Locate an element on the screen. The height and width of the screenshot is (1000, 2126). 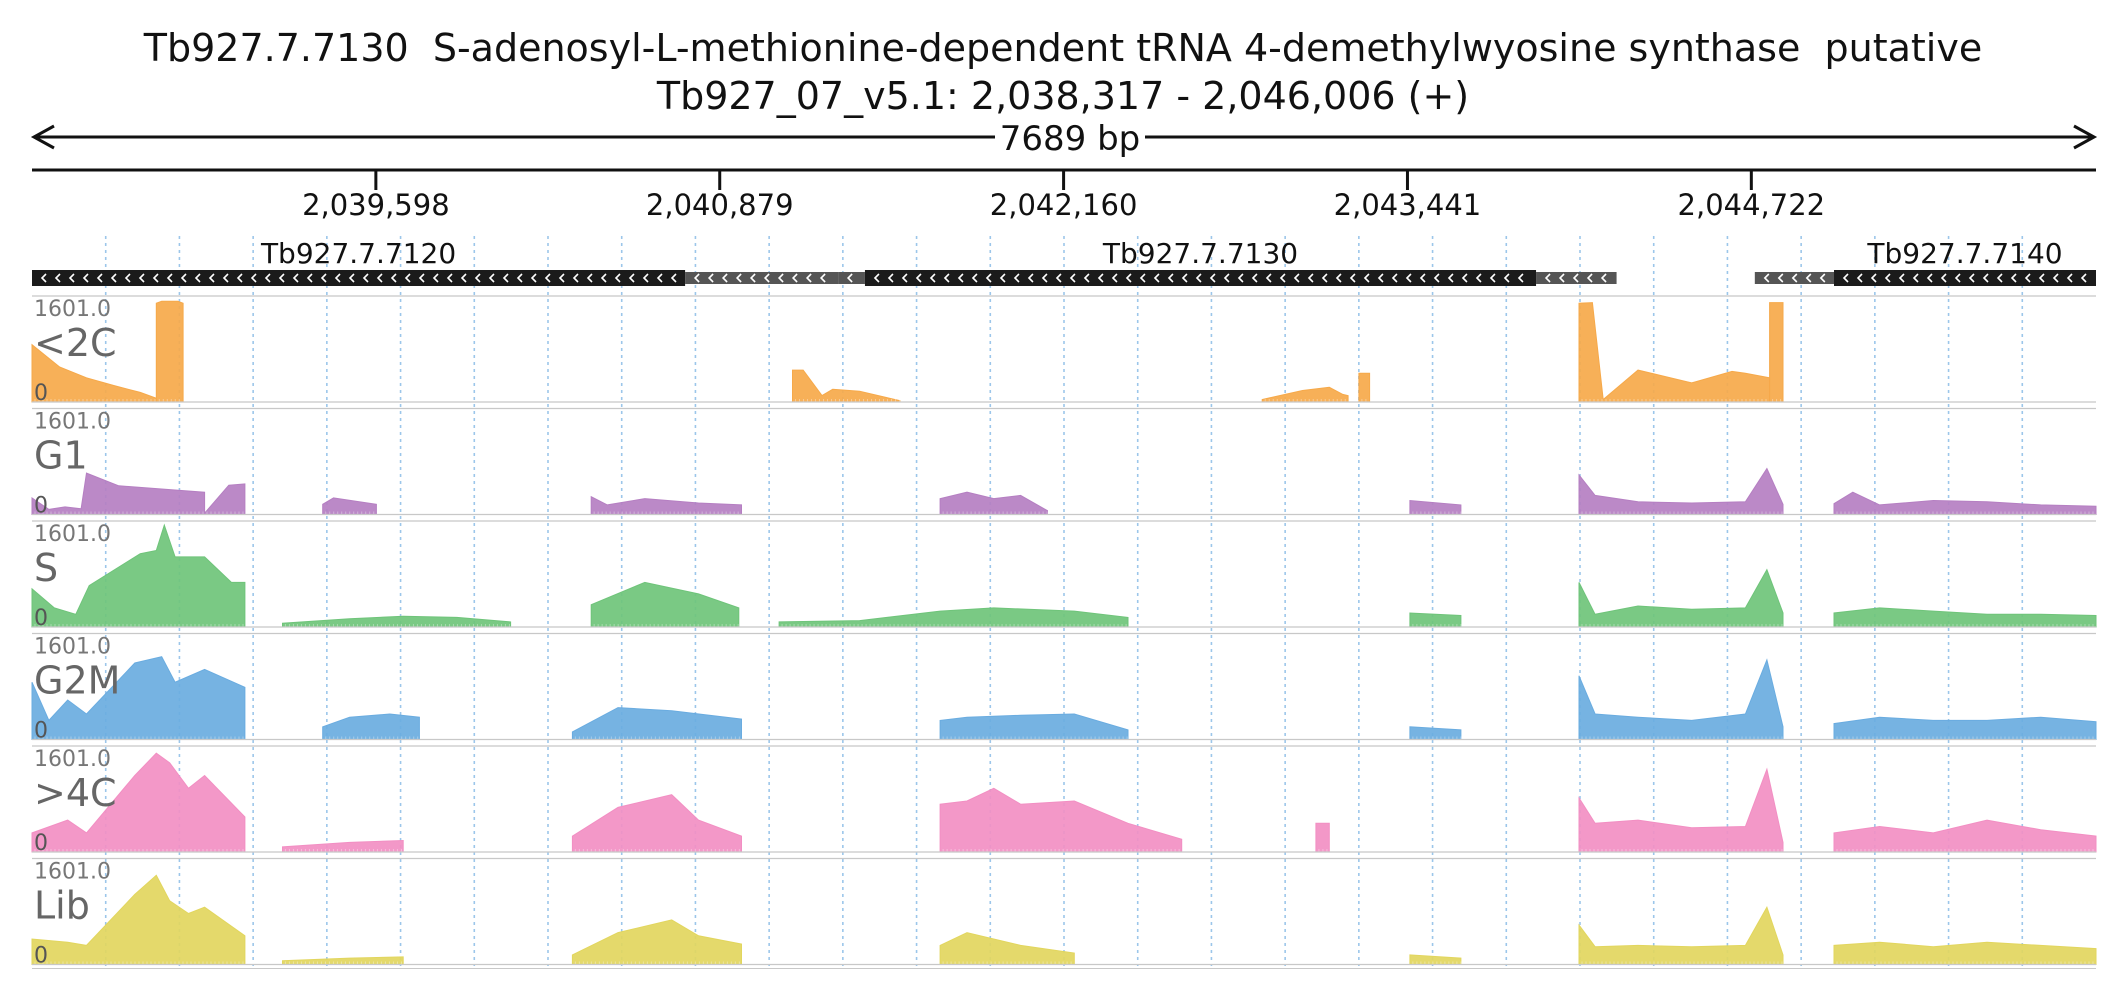
chart-subtitle: Tb927_07_v5.1: 2,038,317 - 2,046,006 (+) is located at coordinates (1063, 96).